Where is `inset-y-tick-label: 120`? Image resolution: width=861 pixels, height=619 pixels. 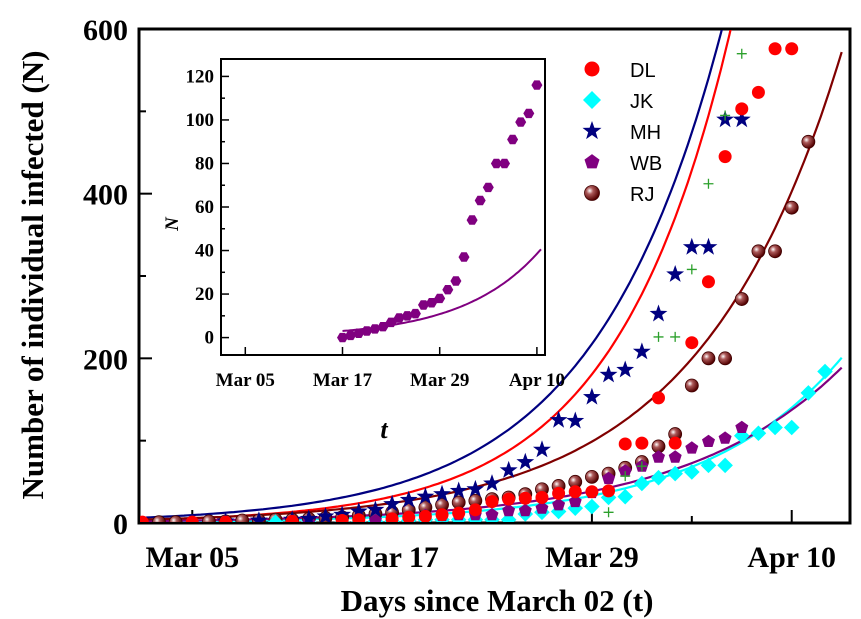 inset-y-tick-label: 120 is located at coordinates (200, 76).